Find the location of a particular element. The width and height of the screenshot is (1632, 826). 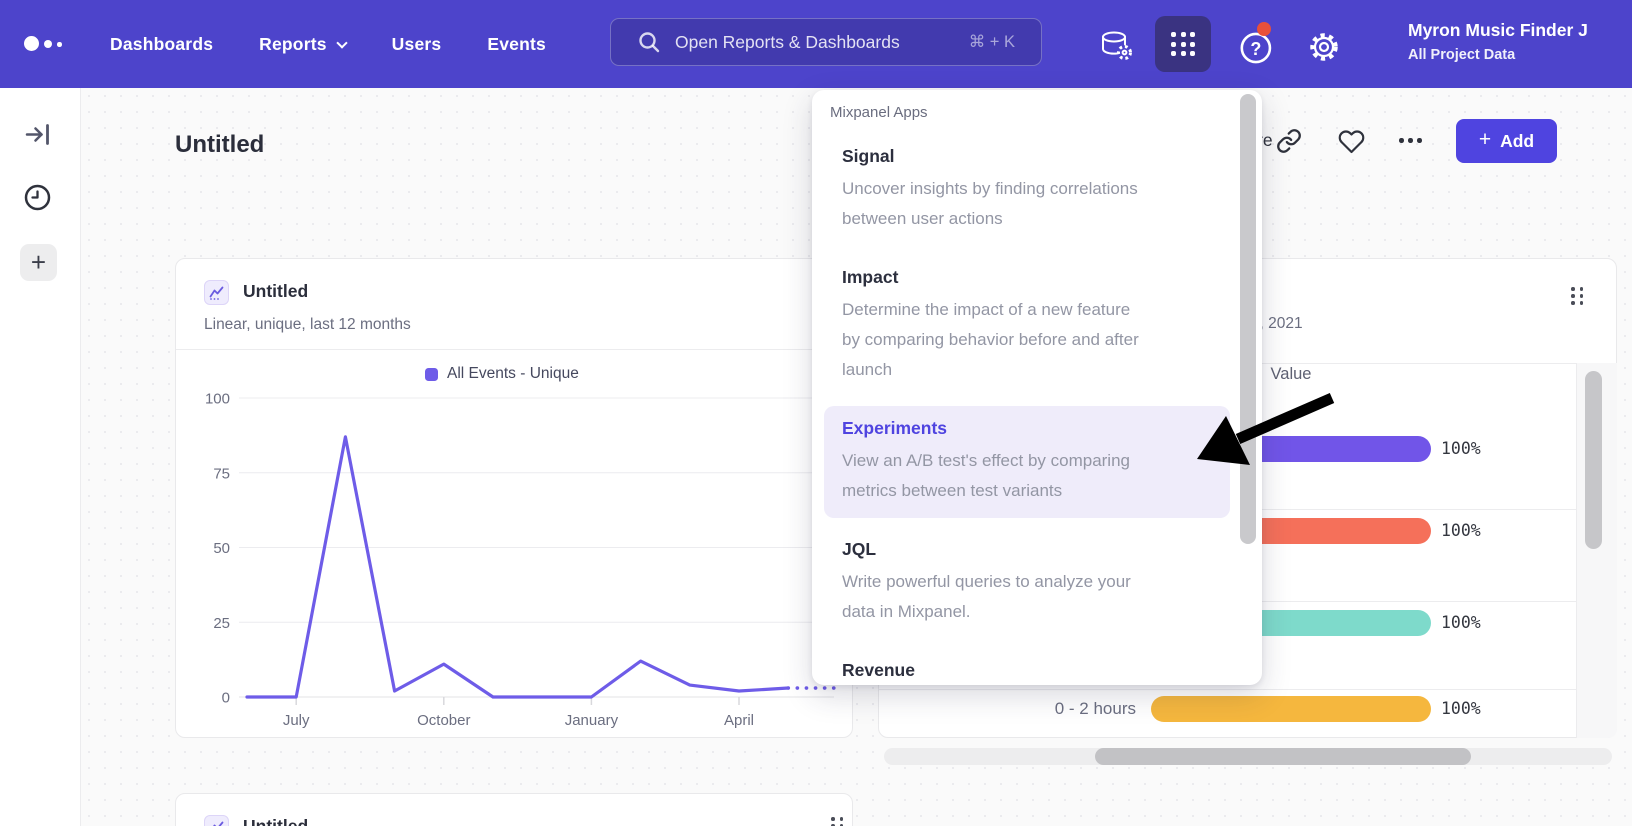

nav-item-reports: Reports is located at coordinates (303, 44).